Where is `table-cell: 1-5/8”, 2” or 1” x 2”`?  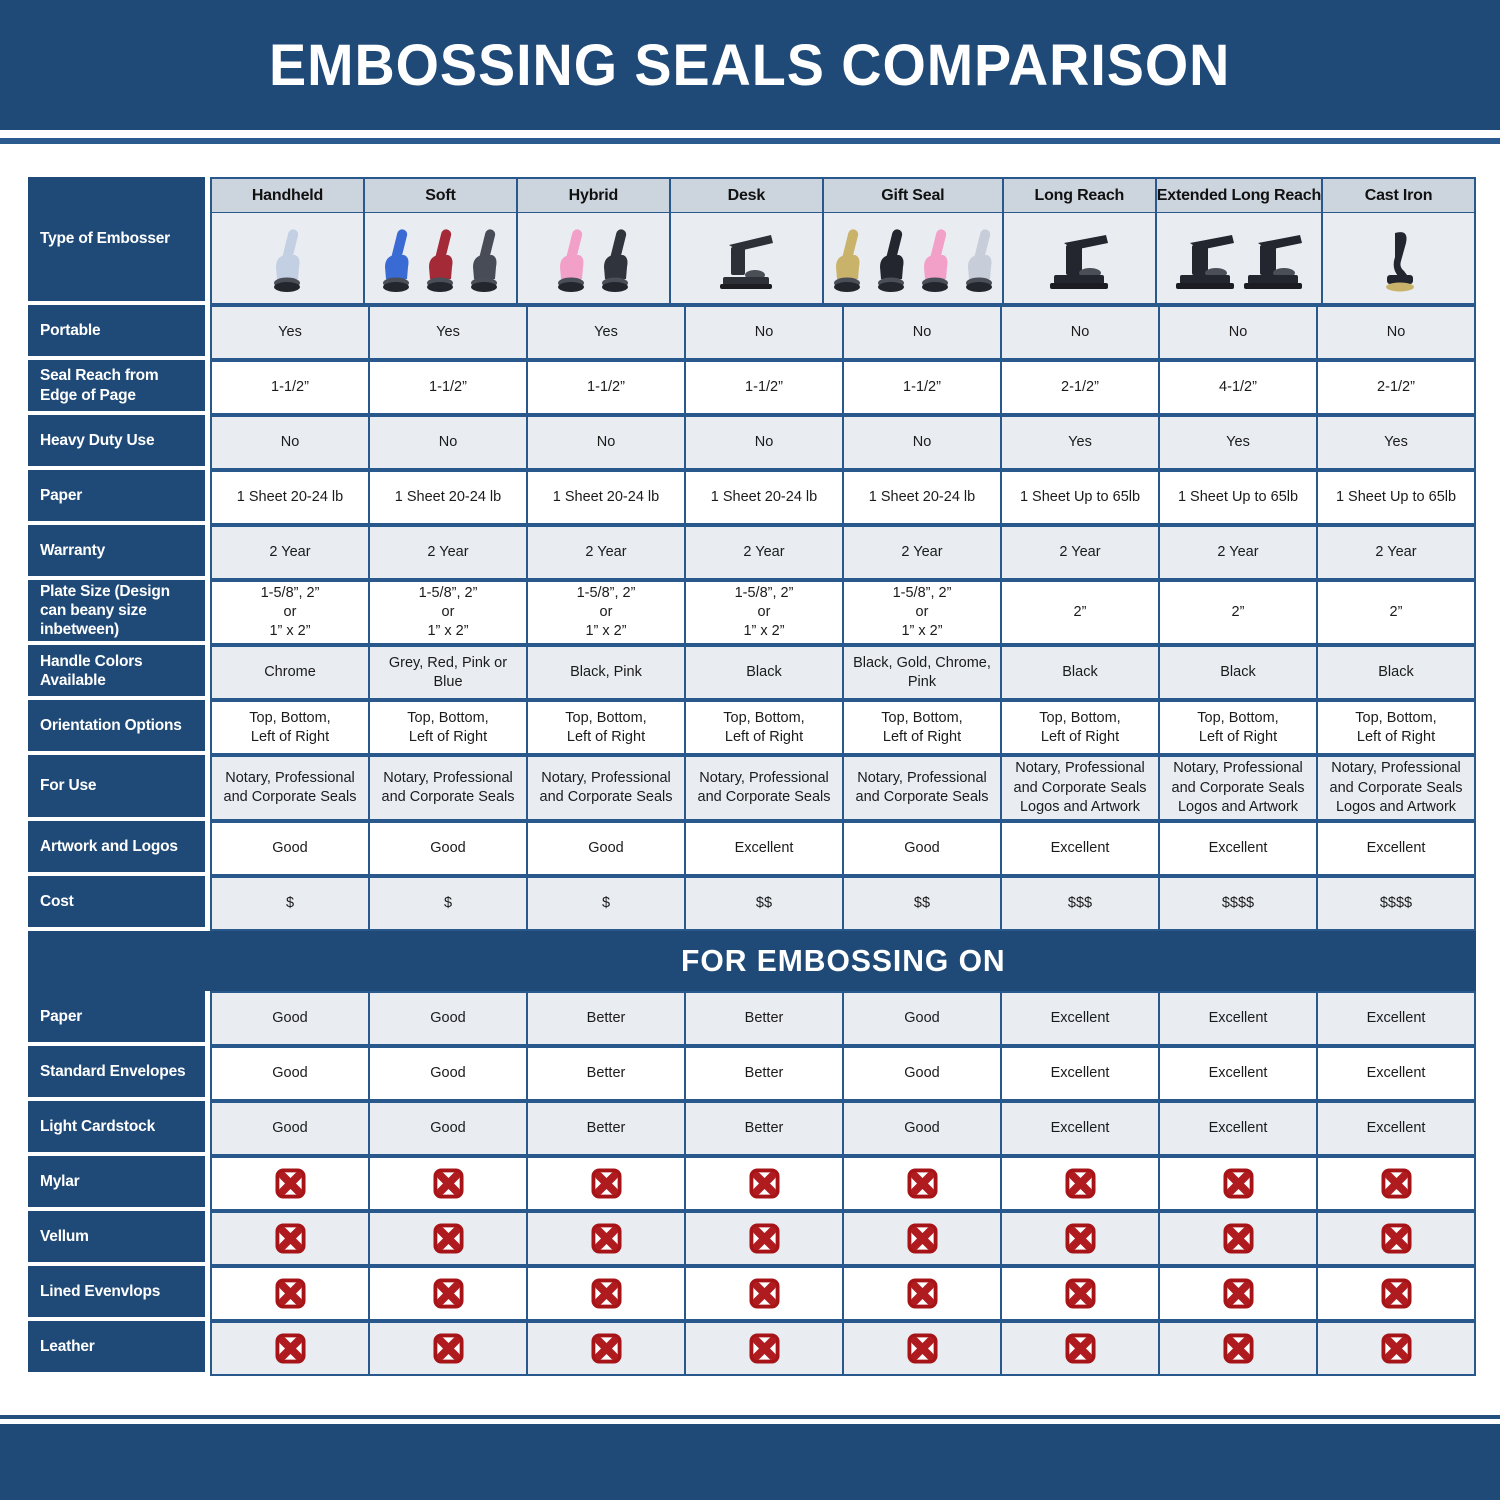 table-cell: 1-5/8”, 2” or 1” x 2” is located at coordinates (606, 613).